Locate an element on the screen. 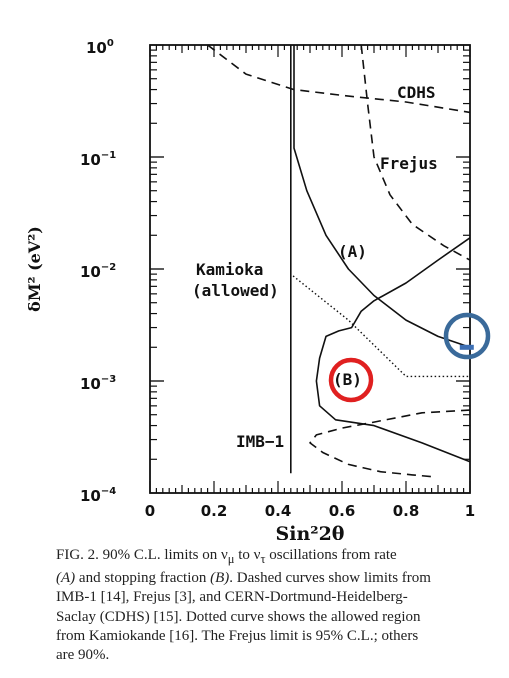 The width and height of the screenshot is (509, 678). annotation-imb1: IMB−1 is located at coordinates (260, 441).